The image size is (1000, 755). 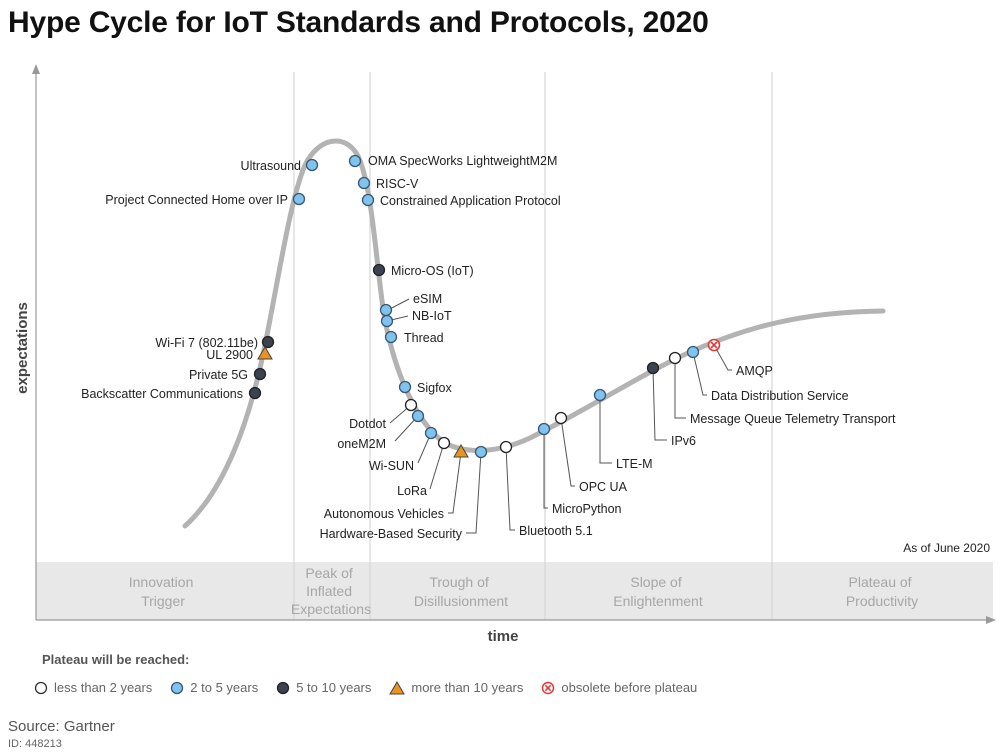 What do you see at coordinates (418, 416) in the screenshot?
I see `marker-onem2m` at bounding box center [418, 416].